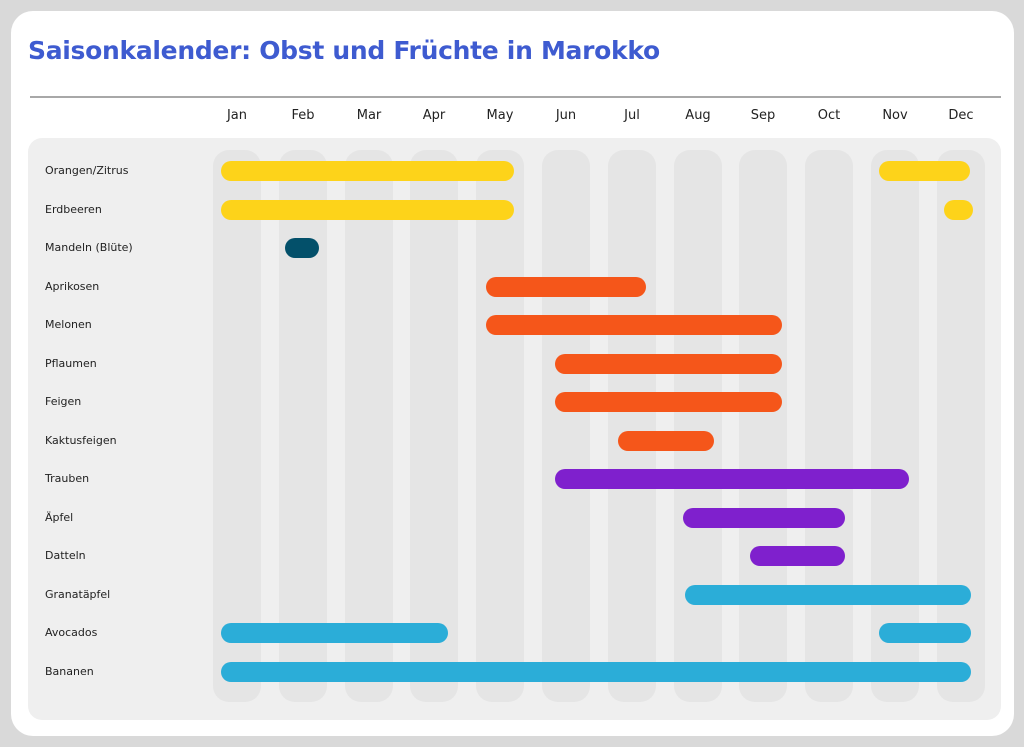 Image resolution: width=1024 pixels, height=747 pixels. What do you see at coordinates (632, 115) in the screenshot?
I see `month-label: Jul` at bounding box center [632, 115].